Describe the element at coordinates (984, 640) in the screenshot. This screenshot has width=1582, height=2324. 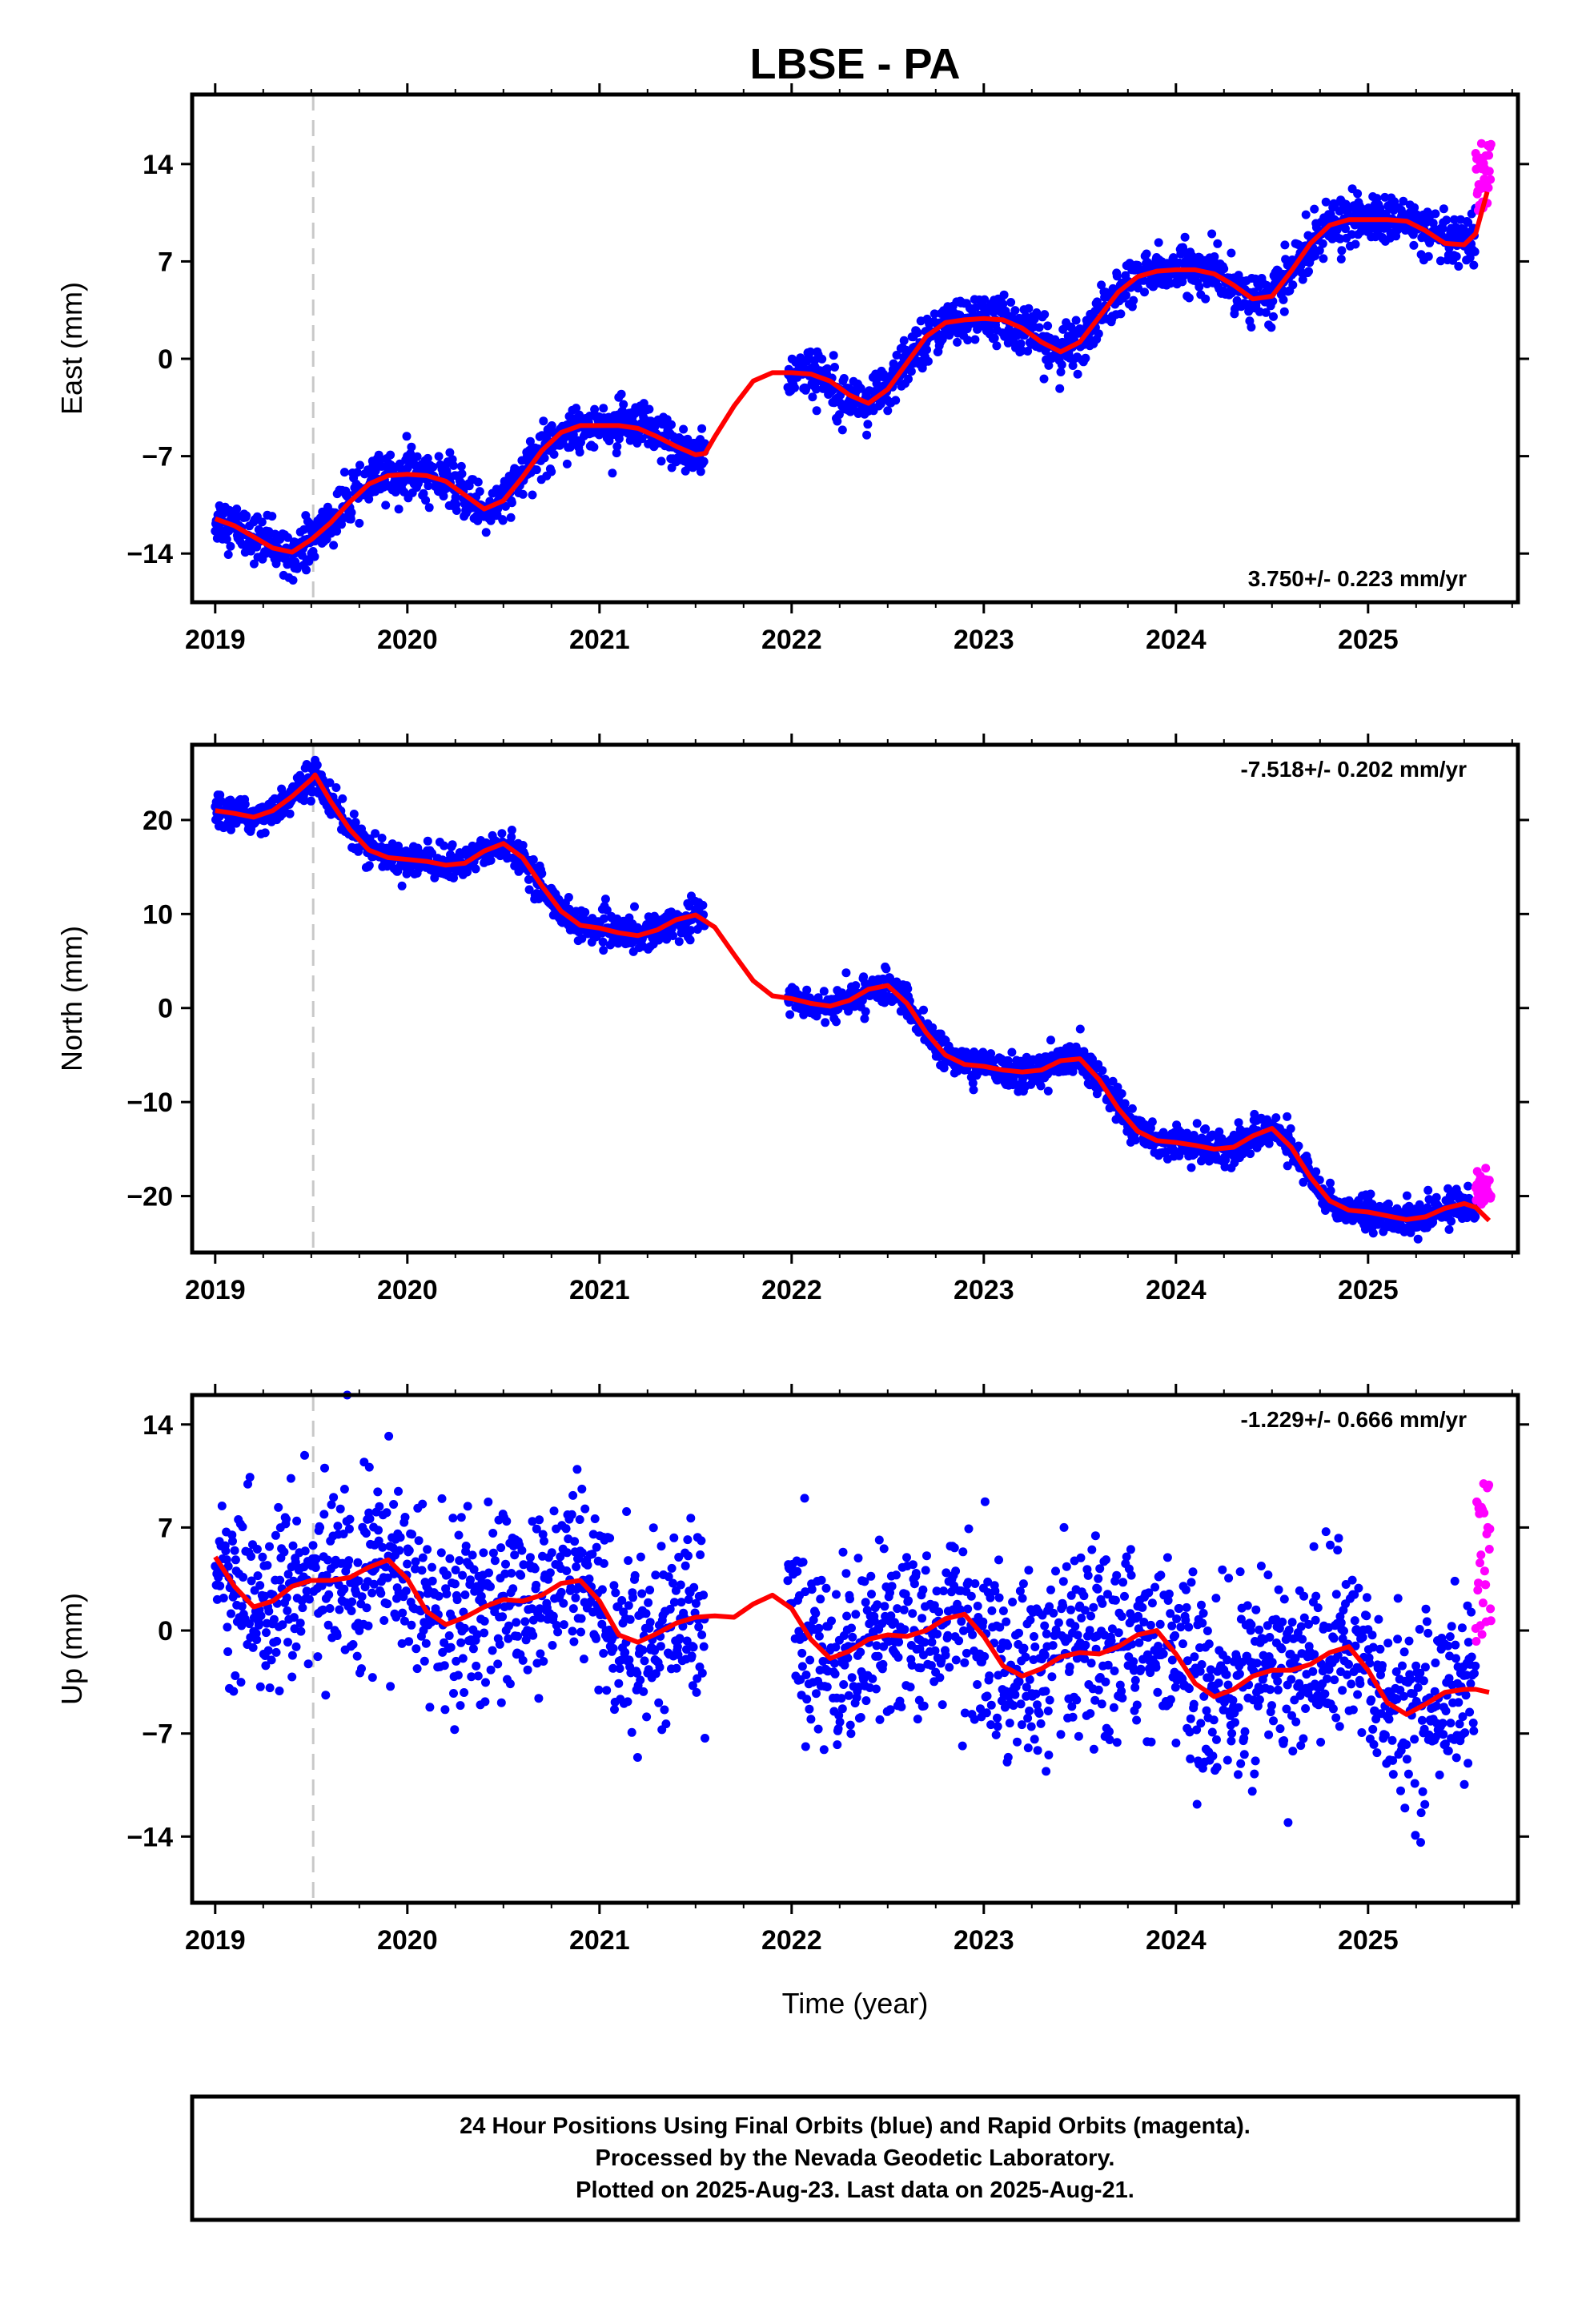
I see `east-x-tick-label-2023: 2023` at that location.